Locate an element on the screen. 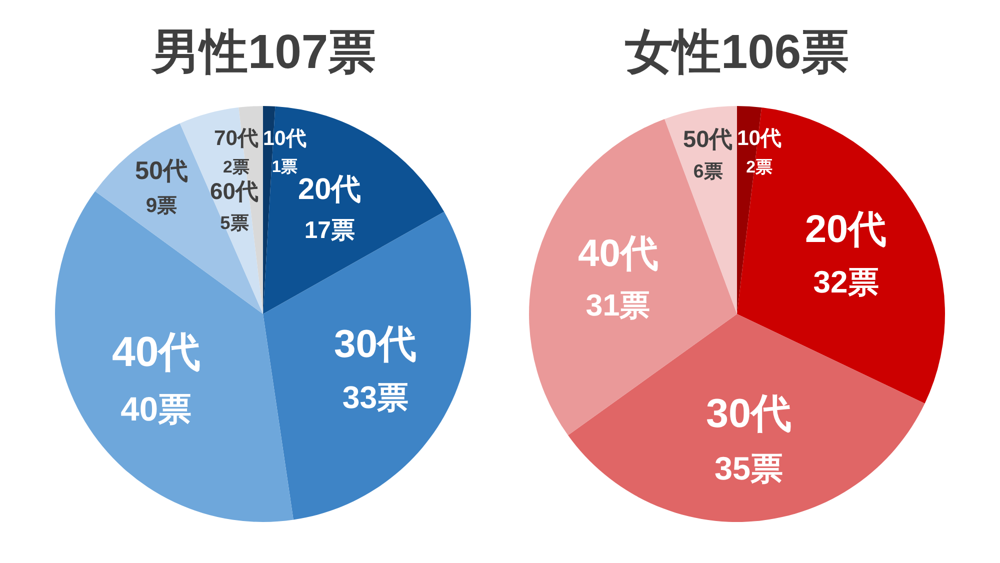 This screenshot has width=1000, height=563. slice-label: 70代 is located at coordinates (236, 138).